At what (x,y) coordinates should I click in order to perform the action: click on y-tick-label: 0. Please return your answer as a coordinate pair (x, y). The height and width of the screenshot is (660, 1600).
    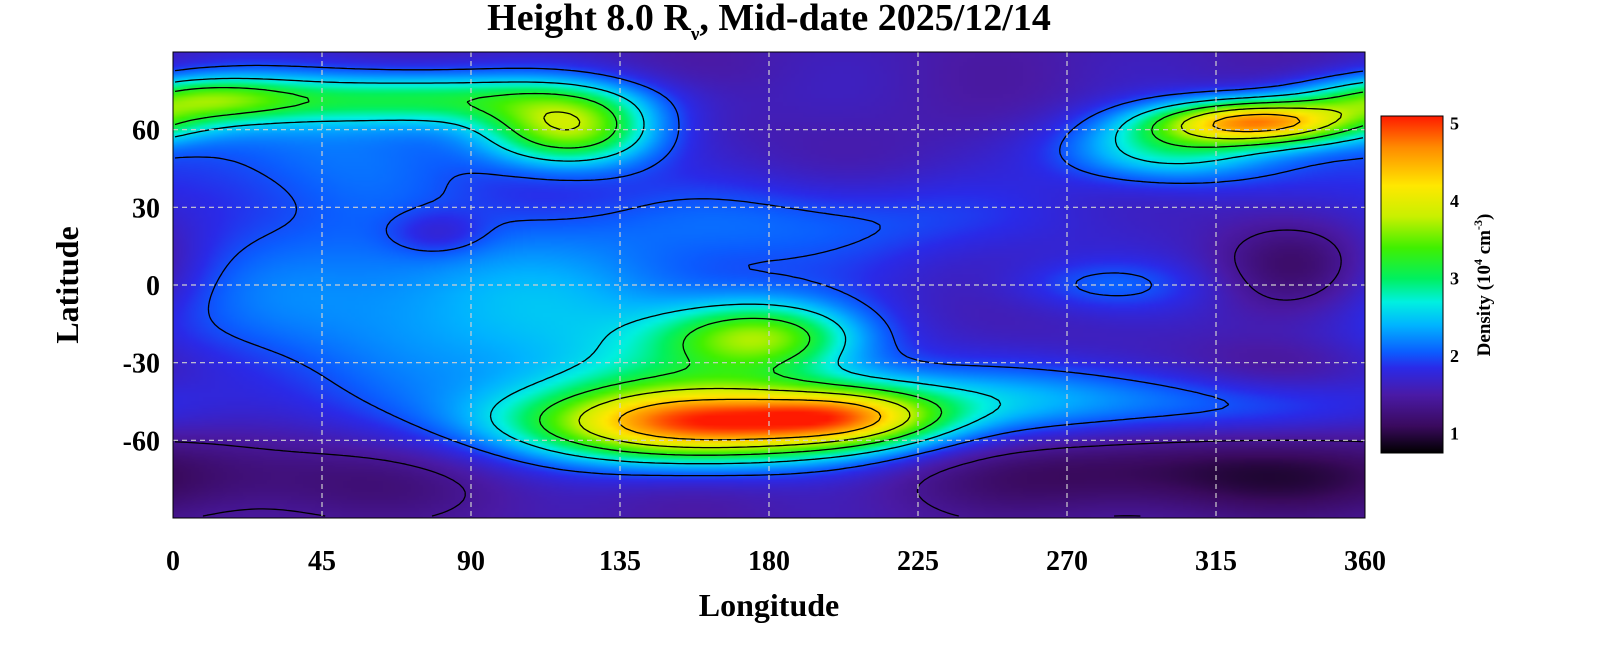
    Looking at the image, I should click on (153, 286).